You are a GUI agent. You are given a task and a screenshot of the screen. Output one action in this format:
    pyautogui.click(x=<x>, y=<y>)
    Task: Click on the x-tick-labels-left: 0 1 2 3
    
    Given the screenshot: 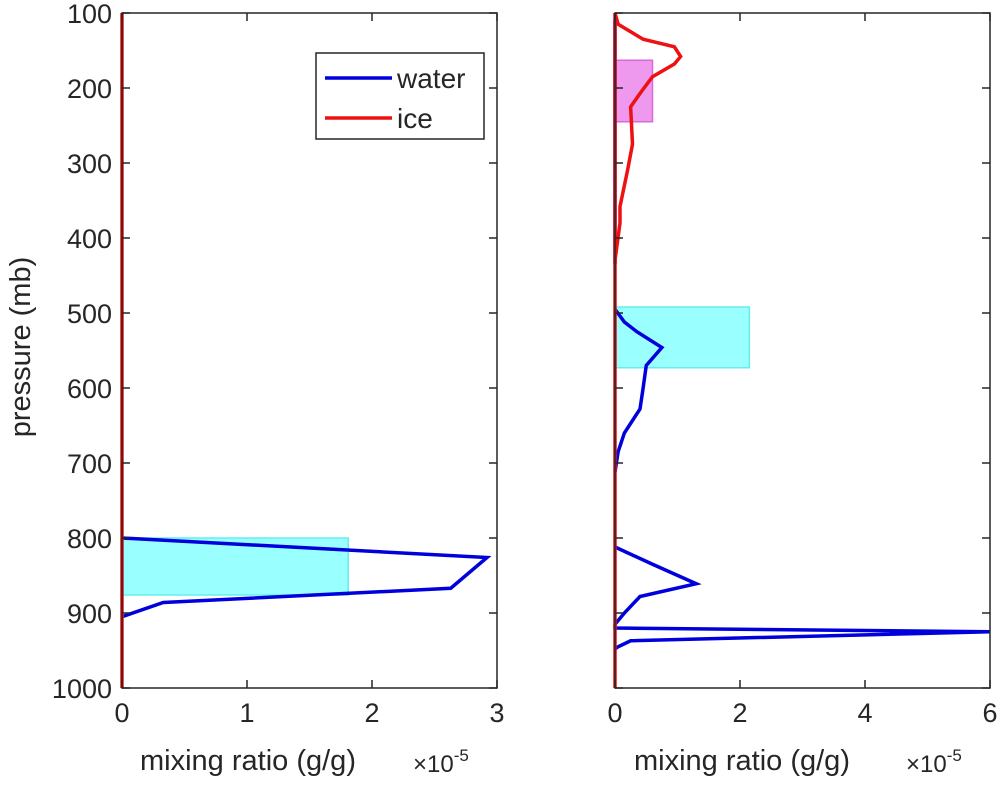 What is the action you would take?
    pyautogui.click(x=309, y=713)
    